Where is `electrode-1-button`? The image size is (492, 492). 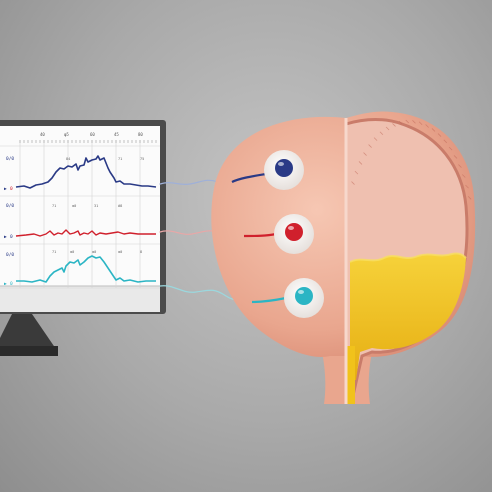
electrode-1-button is located at coordinates (284, 168).